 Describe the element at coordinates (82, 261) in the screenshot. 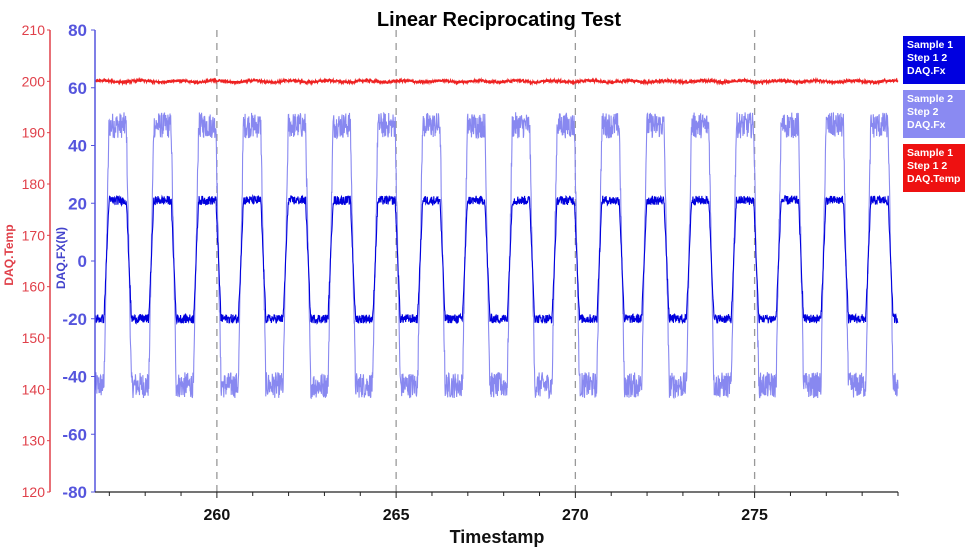

I see `fx-tick-label: 0` at that location.